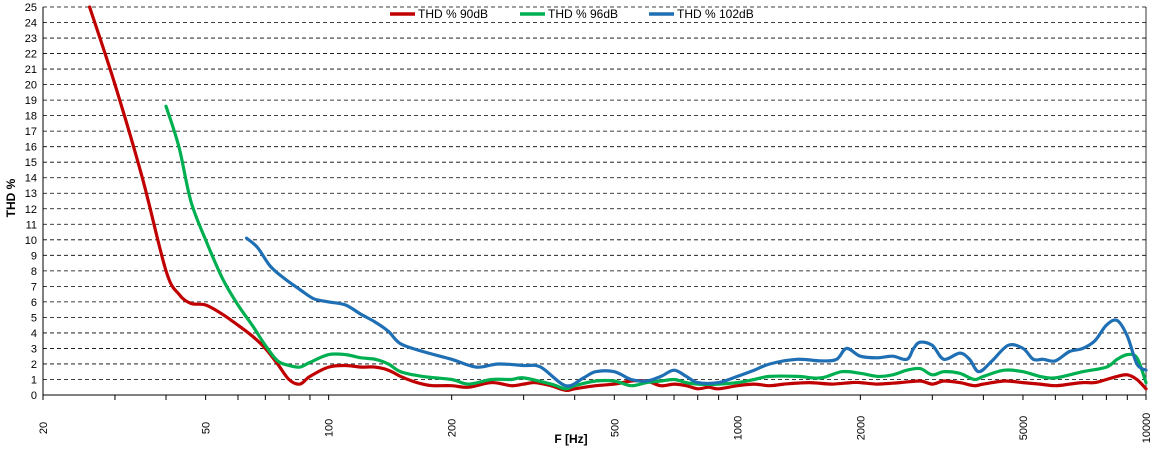 This screenshot has width=1157, height=457. Describe the element at coordinates (34, 349) in the screenshot. I see `y-tick-label: 3` at that location.